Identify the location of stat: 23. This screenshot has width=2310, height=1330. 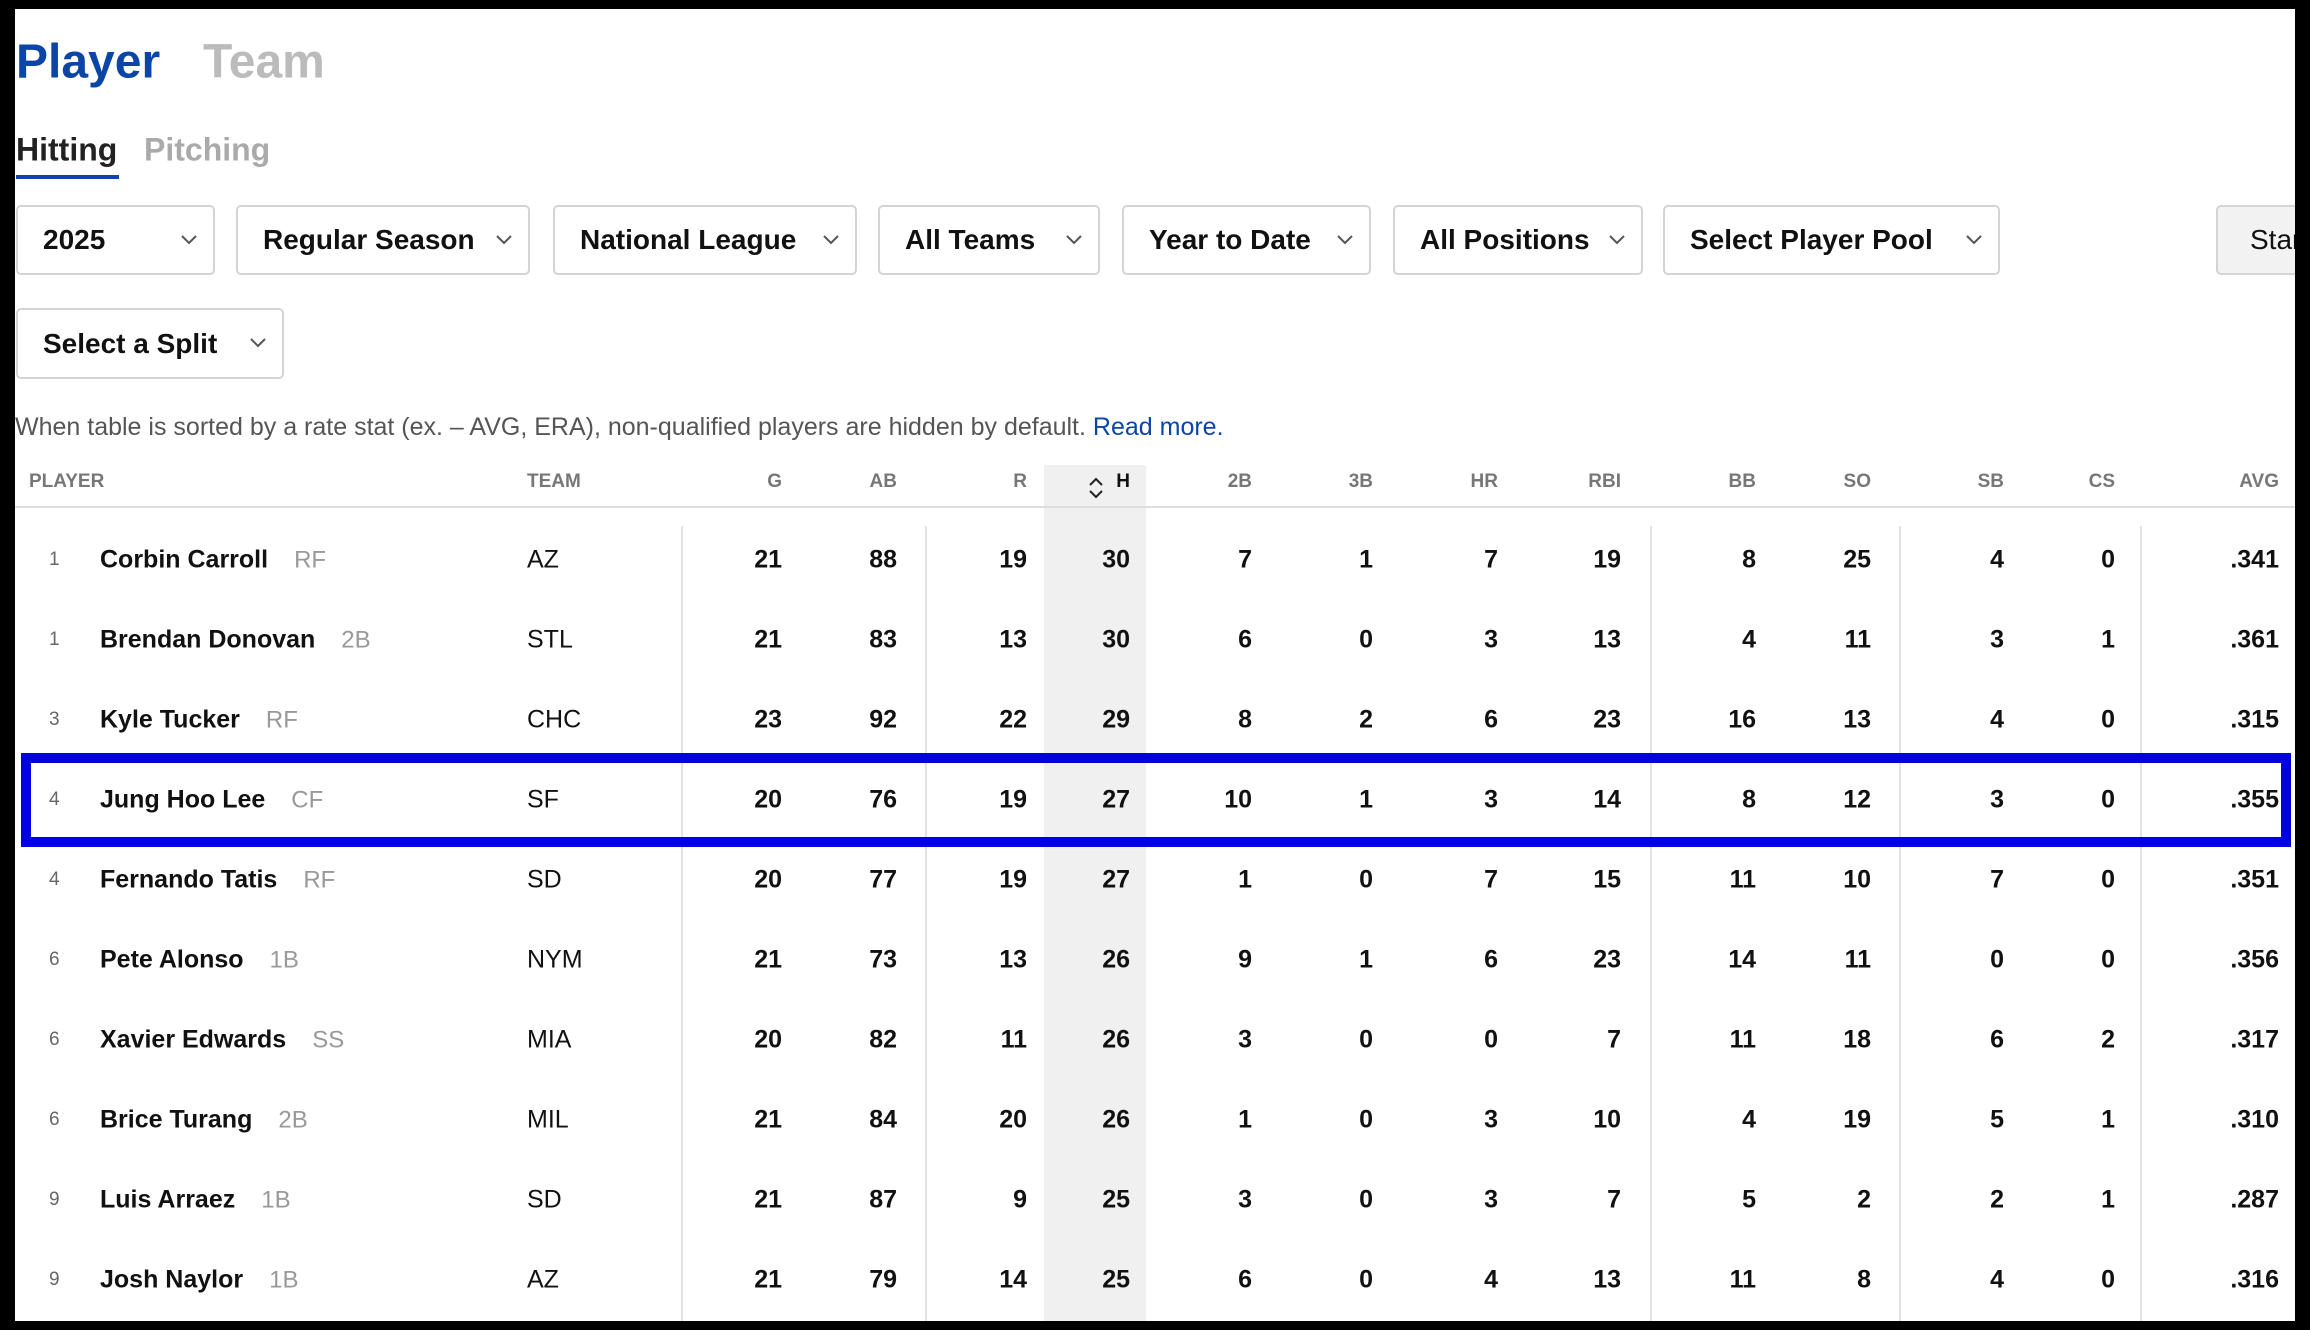
(1607, 719).